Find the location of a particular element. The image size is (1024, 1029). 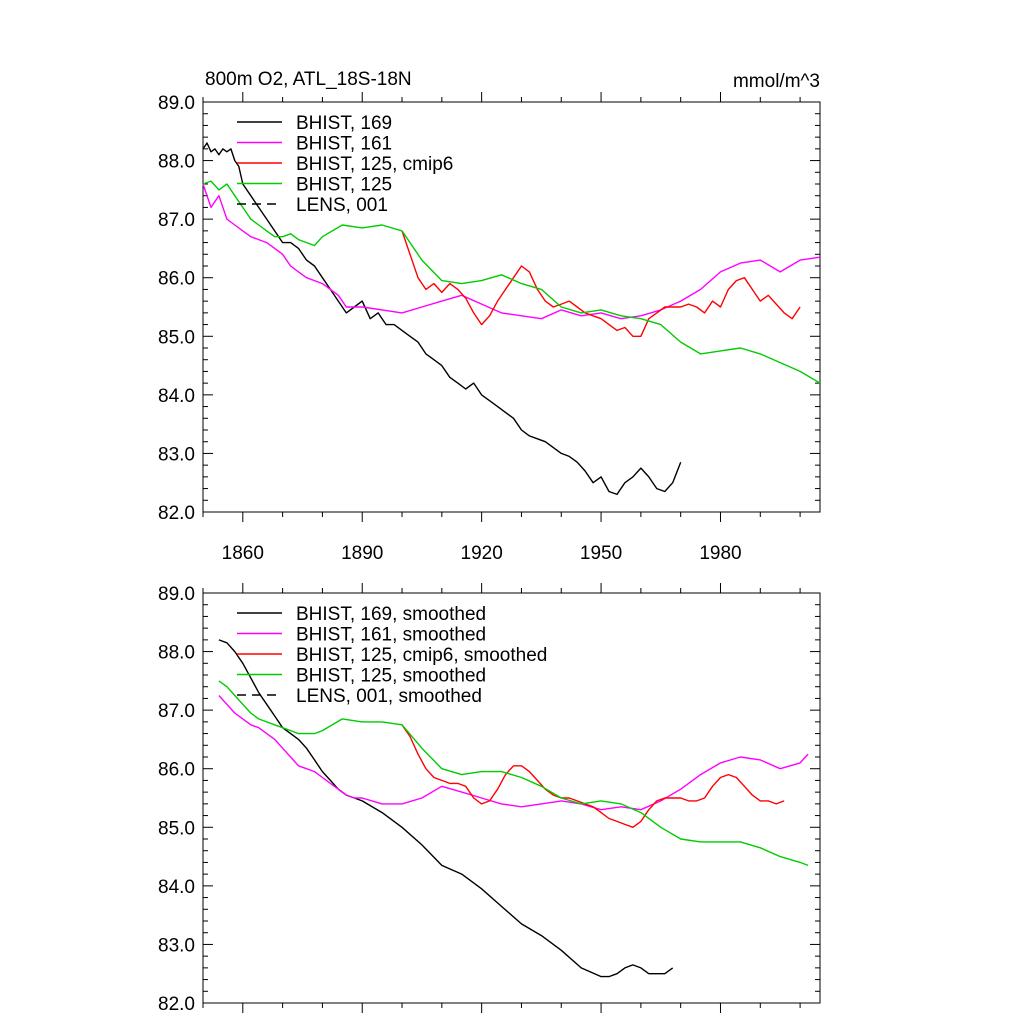

top-legend-label: BHIST, 125, cmip6 is located at coordinates (374, 164).